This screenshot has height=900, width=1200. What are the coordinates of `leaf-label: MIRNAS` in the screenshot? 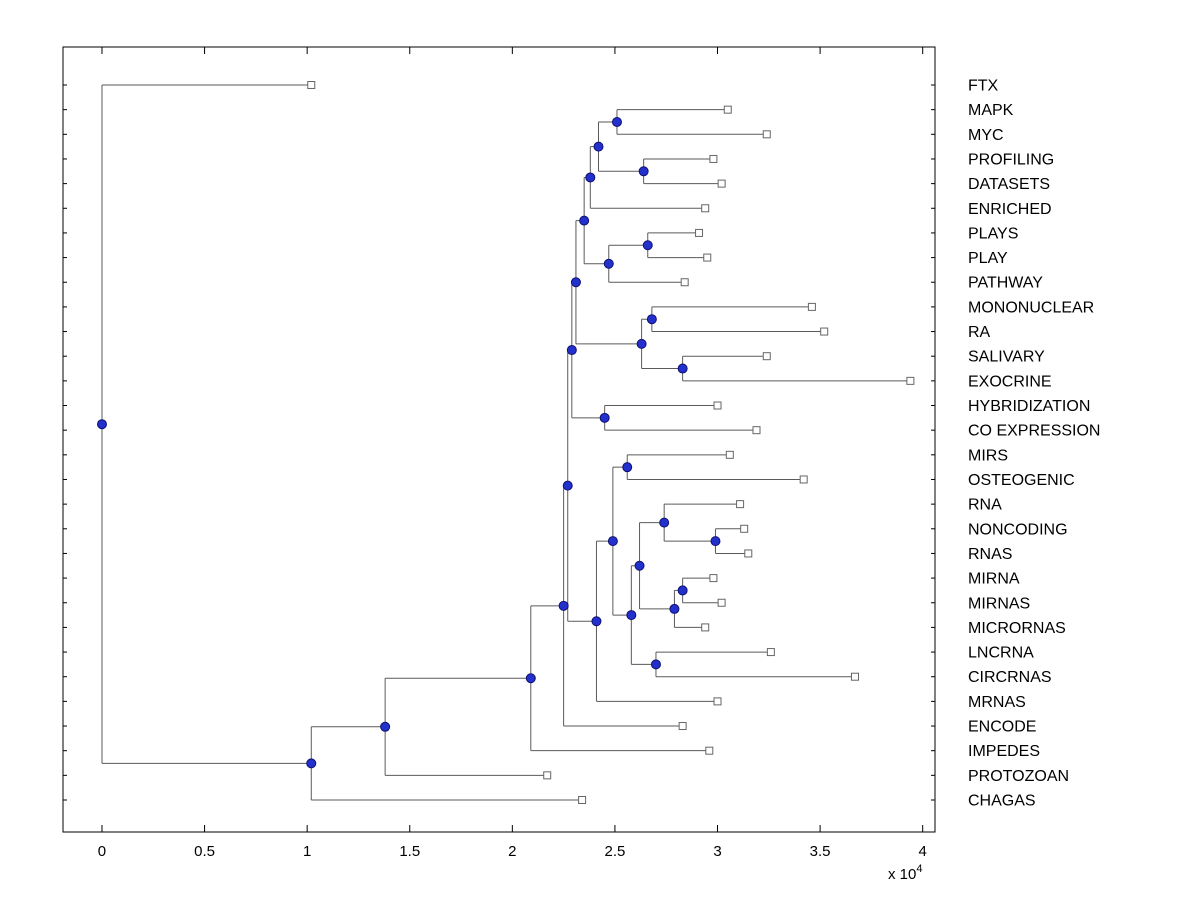 It's located at (999, 603).